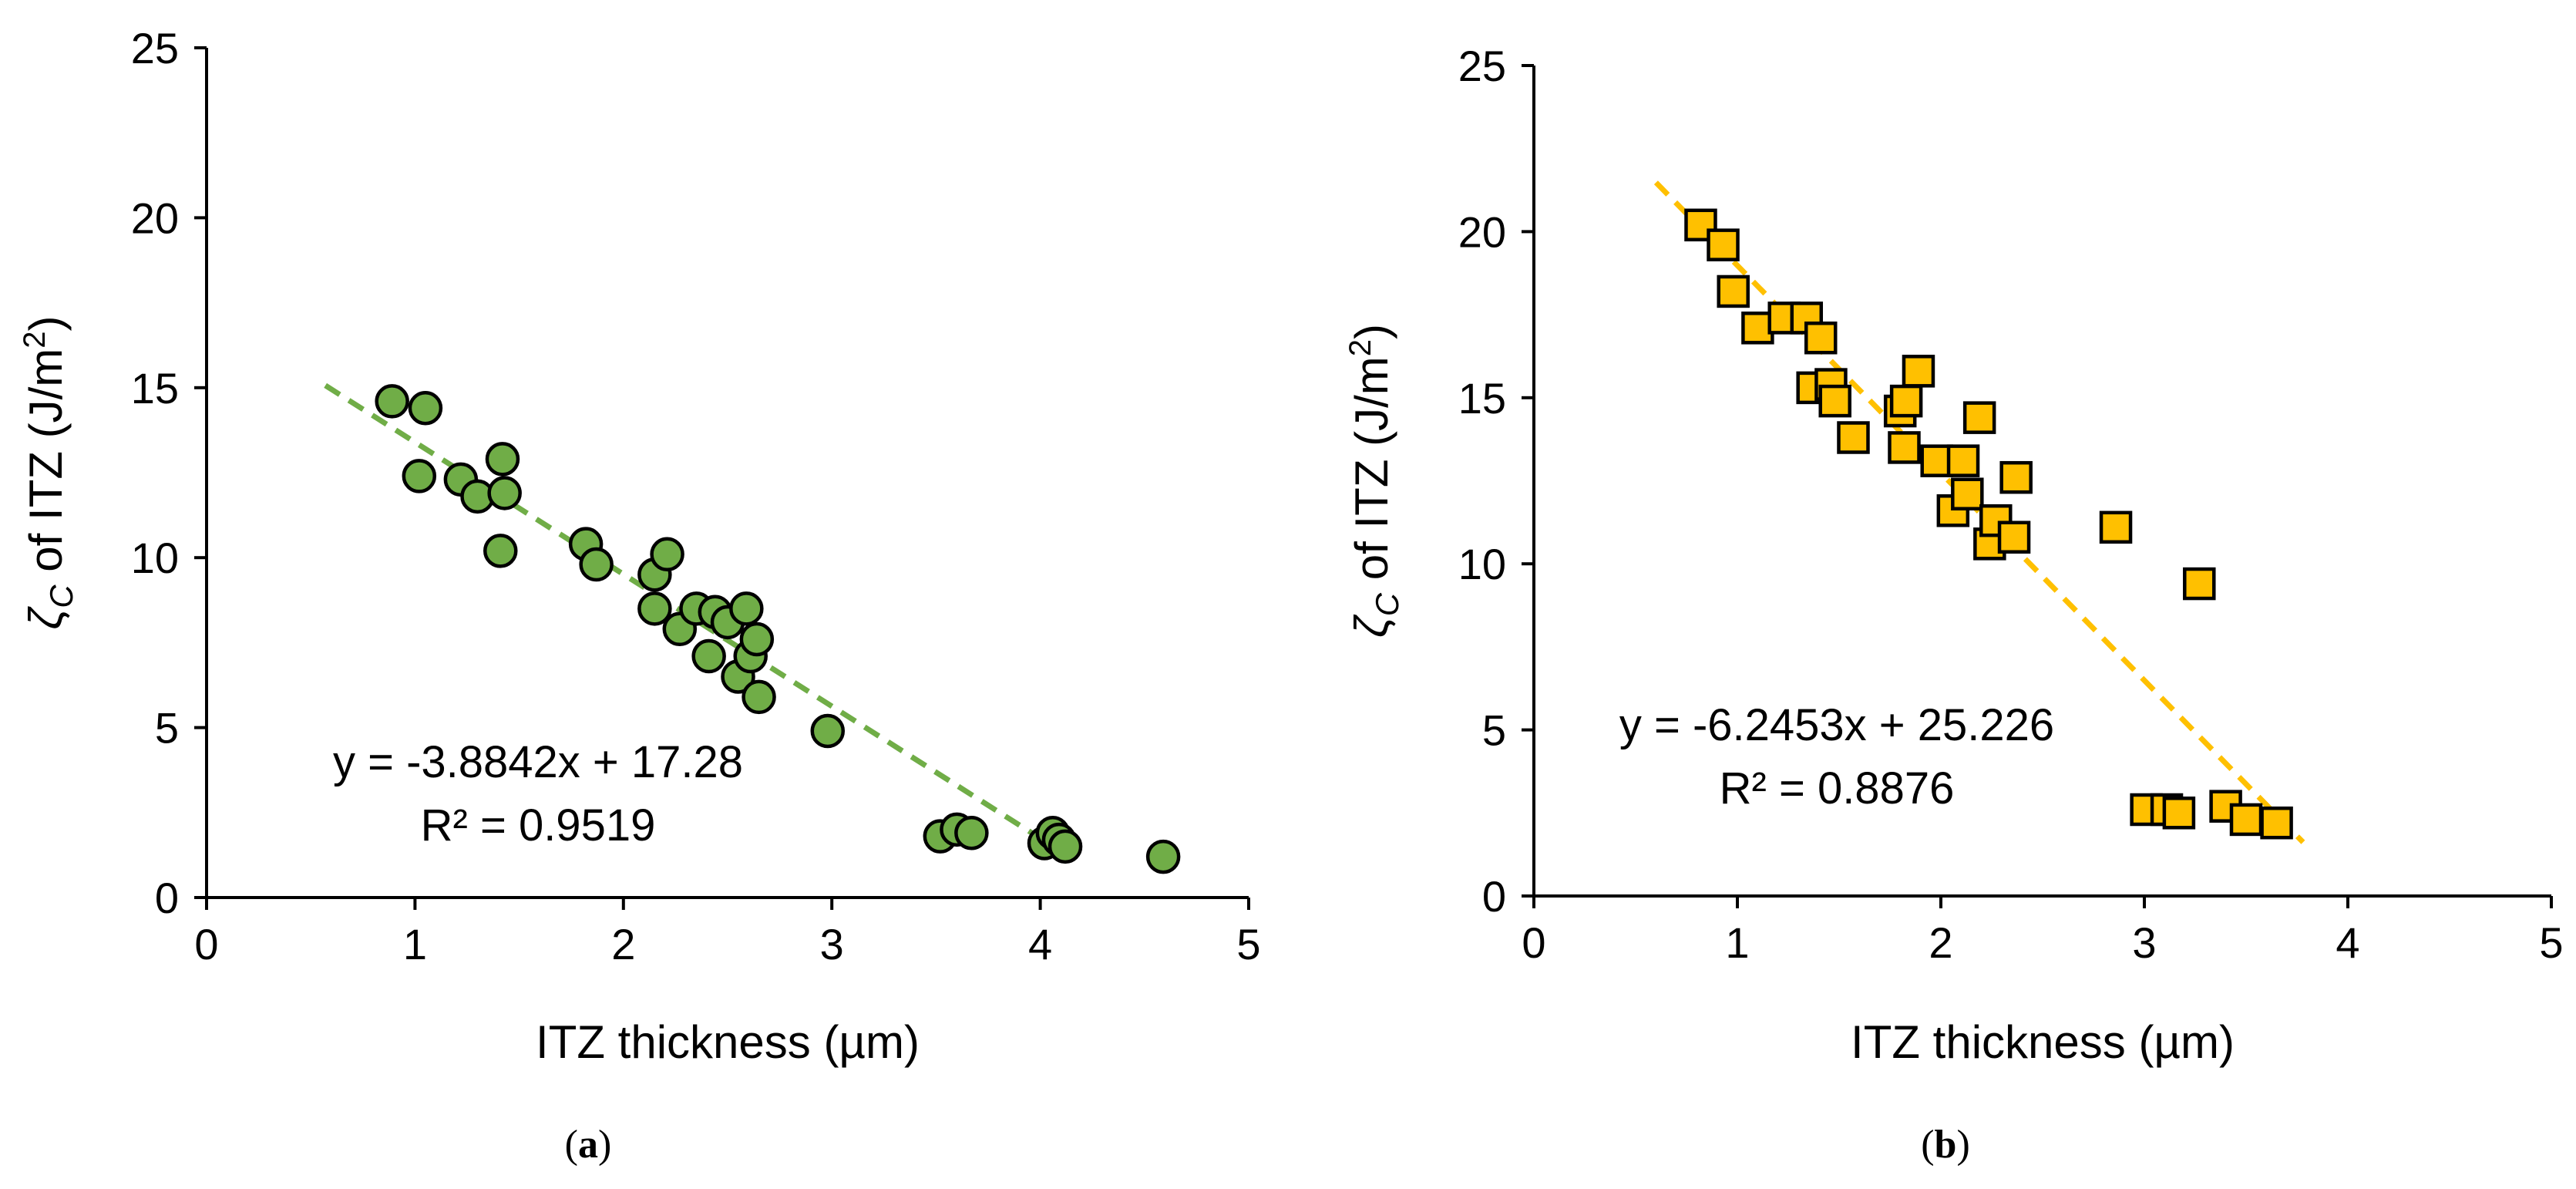 Image resolution: width=2576 pixels, height=1189 pixels. What do you see at coordinates (696, 620) in the screenshot?
I see `trendline-a` at bounding box center [696, 620].